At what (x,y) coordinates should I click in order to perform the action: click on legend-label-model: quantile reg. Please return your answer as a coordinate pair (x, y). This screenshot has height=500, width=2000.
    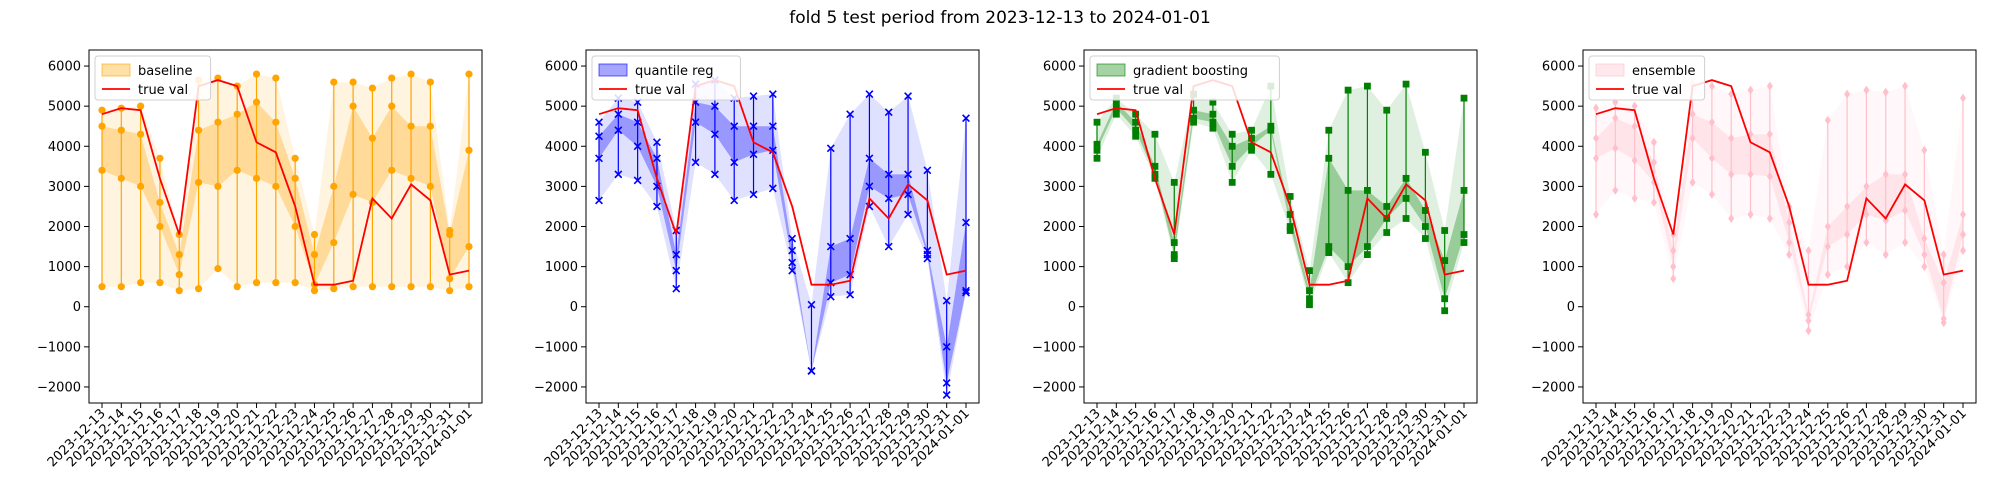
    Looking at the image, I should click on (674, 71).